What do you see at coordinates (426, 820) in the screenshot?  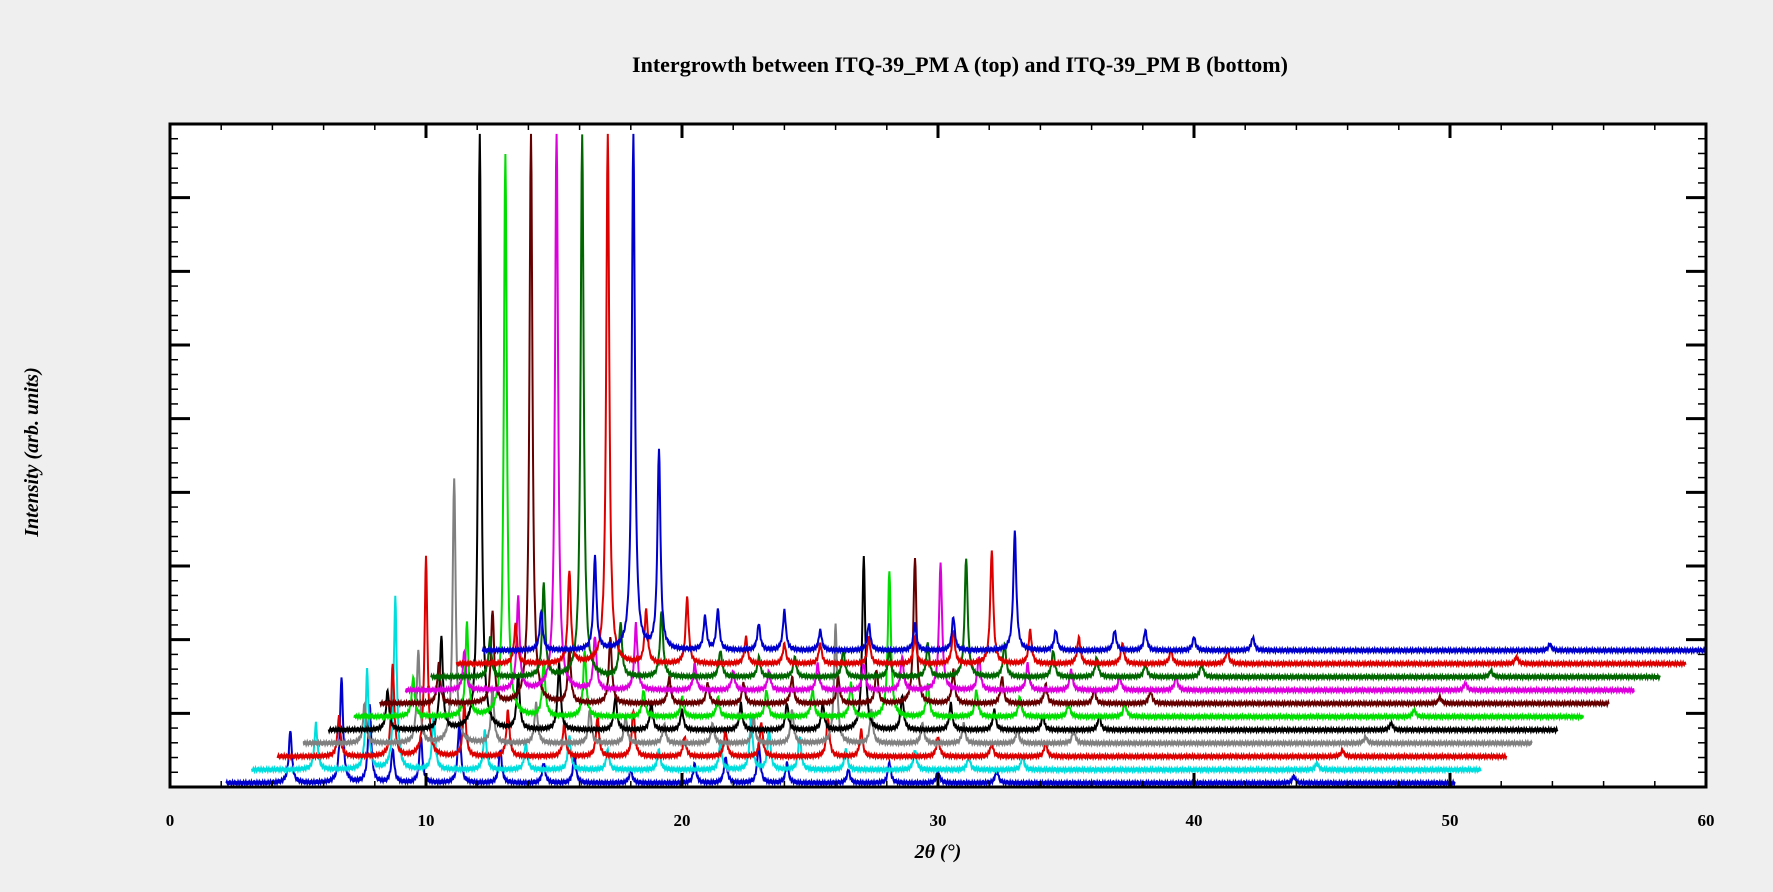 I see `x-tick-label: 10` at bounding box center [426, 820].